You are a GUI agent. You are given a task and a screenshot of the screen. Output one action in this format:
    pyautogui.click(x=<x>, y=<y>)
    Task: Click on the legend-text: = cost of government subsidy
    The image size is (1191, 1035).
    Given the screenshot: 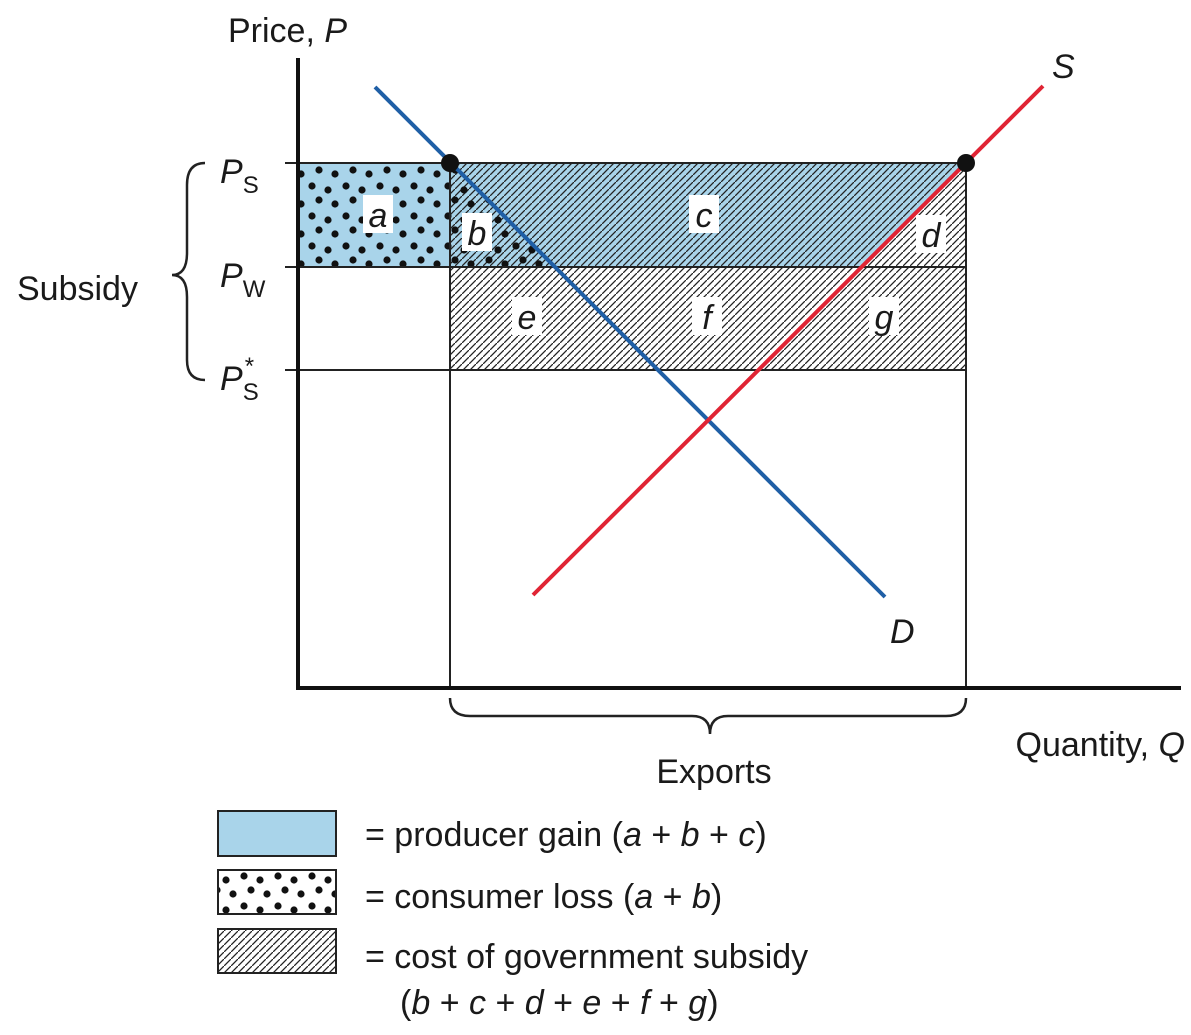 What is the action you would take?
    pyautogui.click(x=586, y=957)
    